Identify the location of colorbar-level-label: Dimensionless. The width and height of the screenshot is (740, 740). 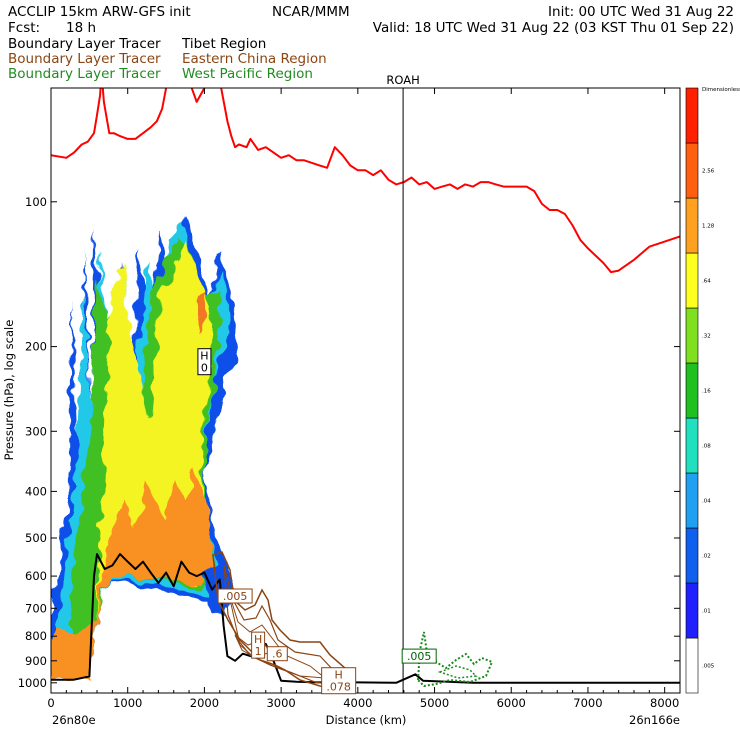
(721, 90).